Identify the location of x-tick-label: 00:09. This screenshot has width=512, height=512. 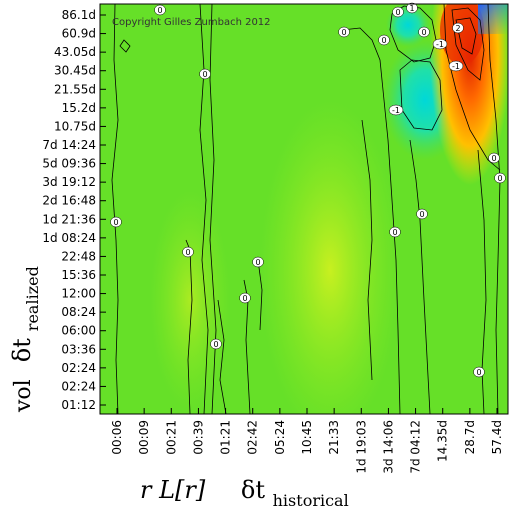
(144, 437).